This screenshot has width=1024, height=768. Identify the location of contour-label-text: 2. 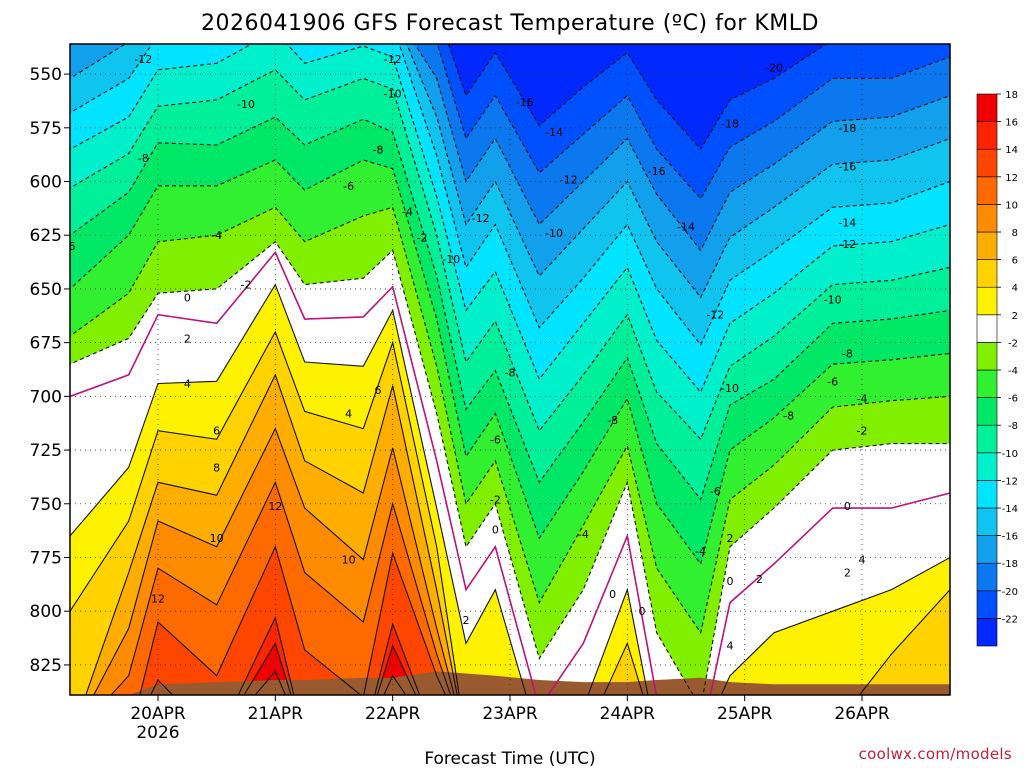
(466, 620).